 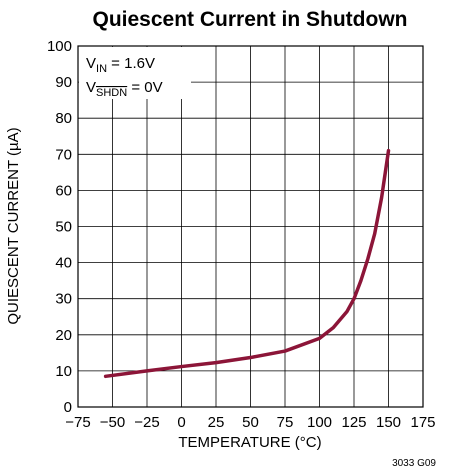 What do you see at coordinates (63, 371) in the screenshot?
I see `y-tick-label: 10` at bounding box center [63, 371].